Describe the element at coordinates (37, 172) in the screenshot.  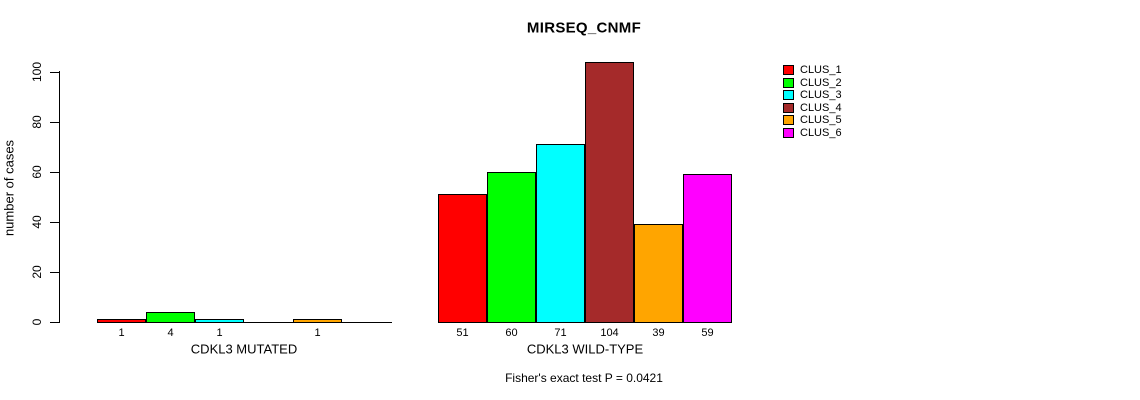
I see `y-tick-label: 60` at that location.